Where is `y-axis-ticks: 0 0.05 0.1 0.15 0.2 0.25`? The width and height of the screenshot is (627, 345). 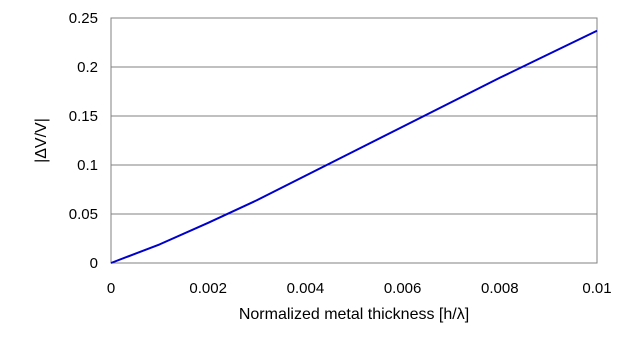 y-axis-ticks: 0 0.05 0.1 0.15 0.2 0.25 is located at coordinates (83, 141).